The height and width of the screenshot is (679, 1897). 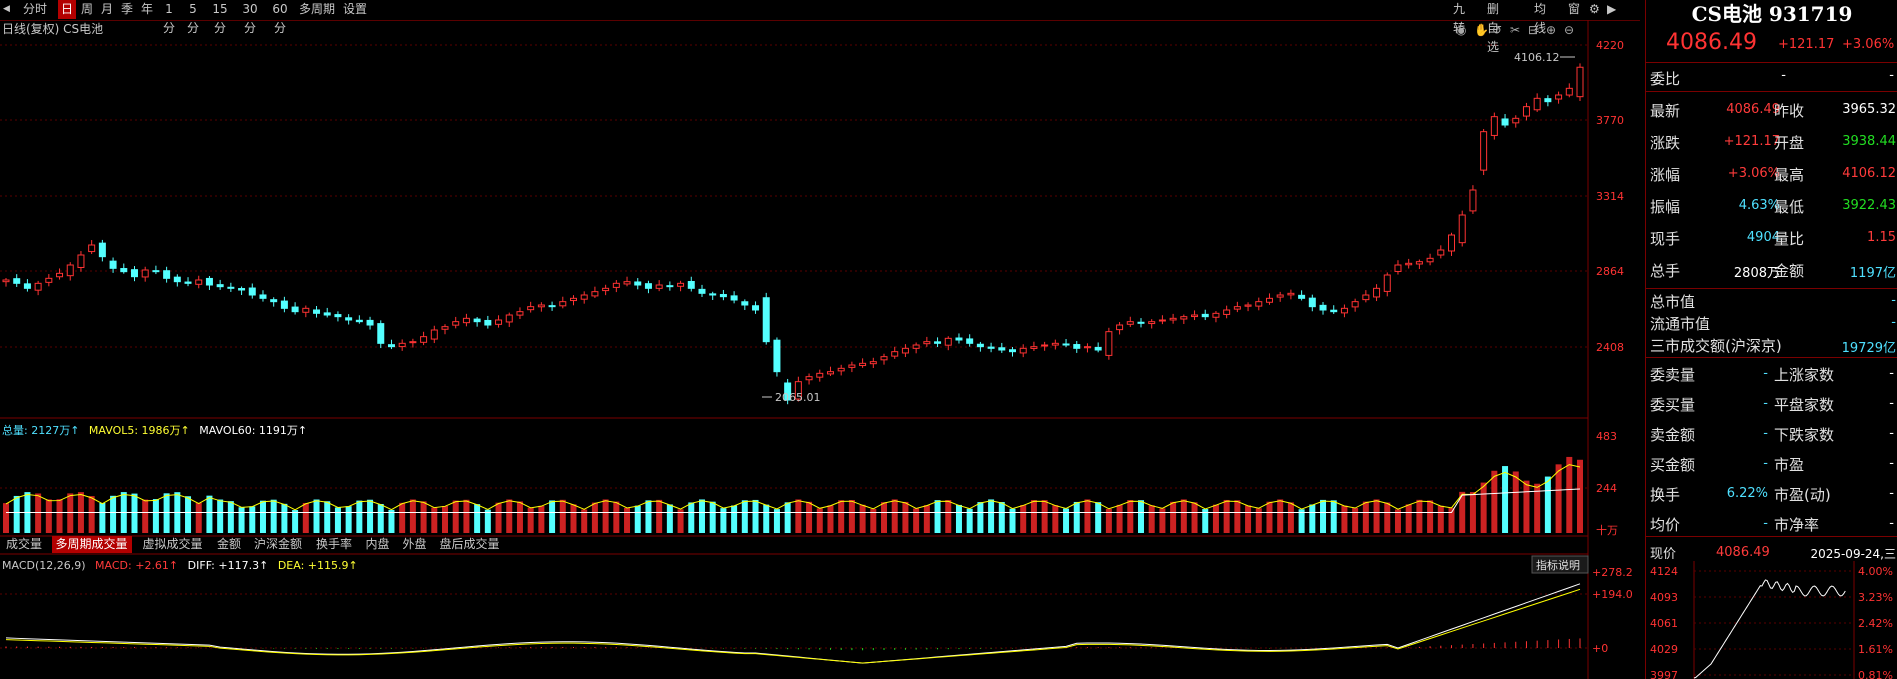 What do you see at coordinates (355, 9) in the screenshot?
I see `period-12: 设置` at bounding box center [355, 9].